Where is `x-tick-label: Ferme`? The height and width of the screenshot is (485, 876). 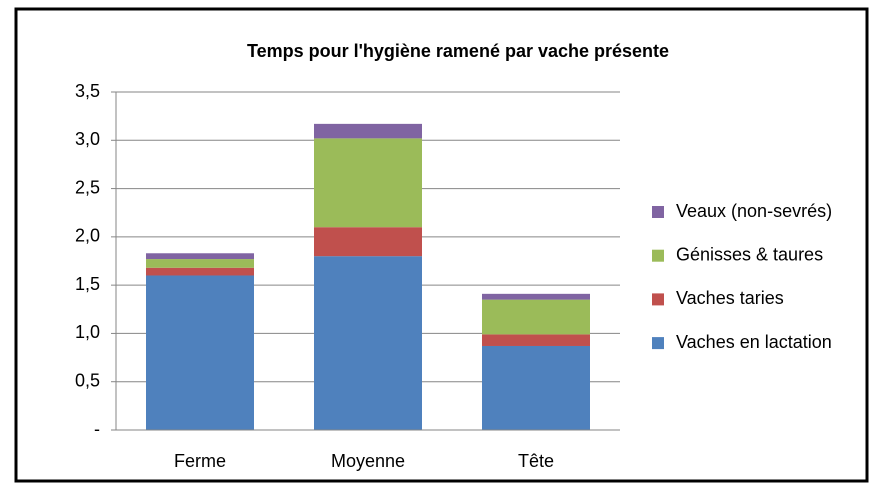 x-tick-label: Ferme is located at coordinates (200, 461).